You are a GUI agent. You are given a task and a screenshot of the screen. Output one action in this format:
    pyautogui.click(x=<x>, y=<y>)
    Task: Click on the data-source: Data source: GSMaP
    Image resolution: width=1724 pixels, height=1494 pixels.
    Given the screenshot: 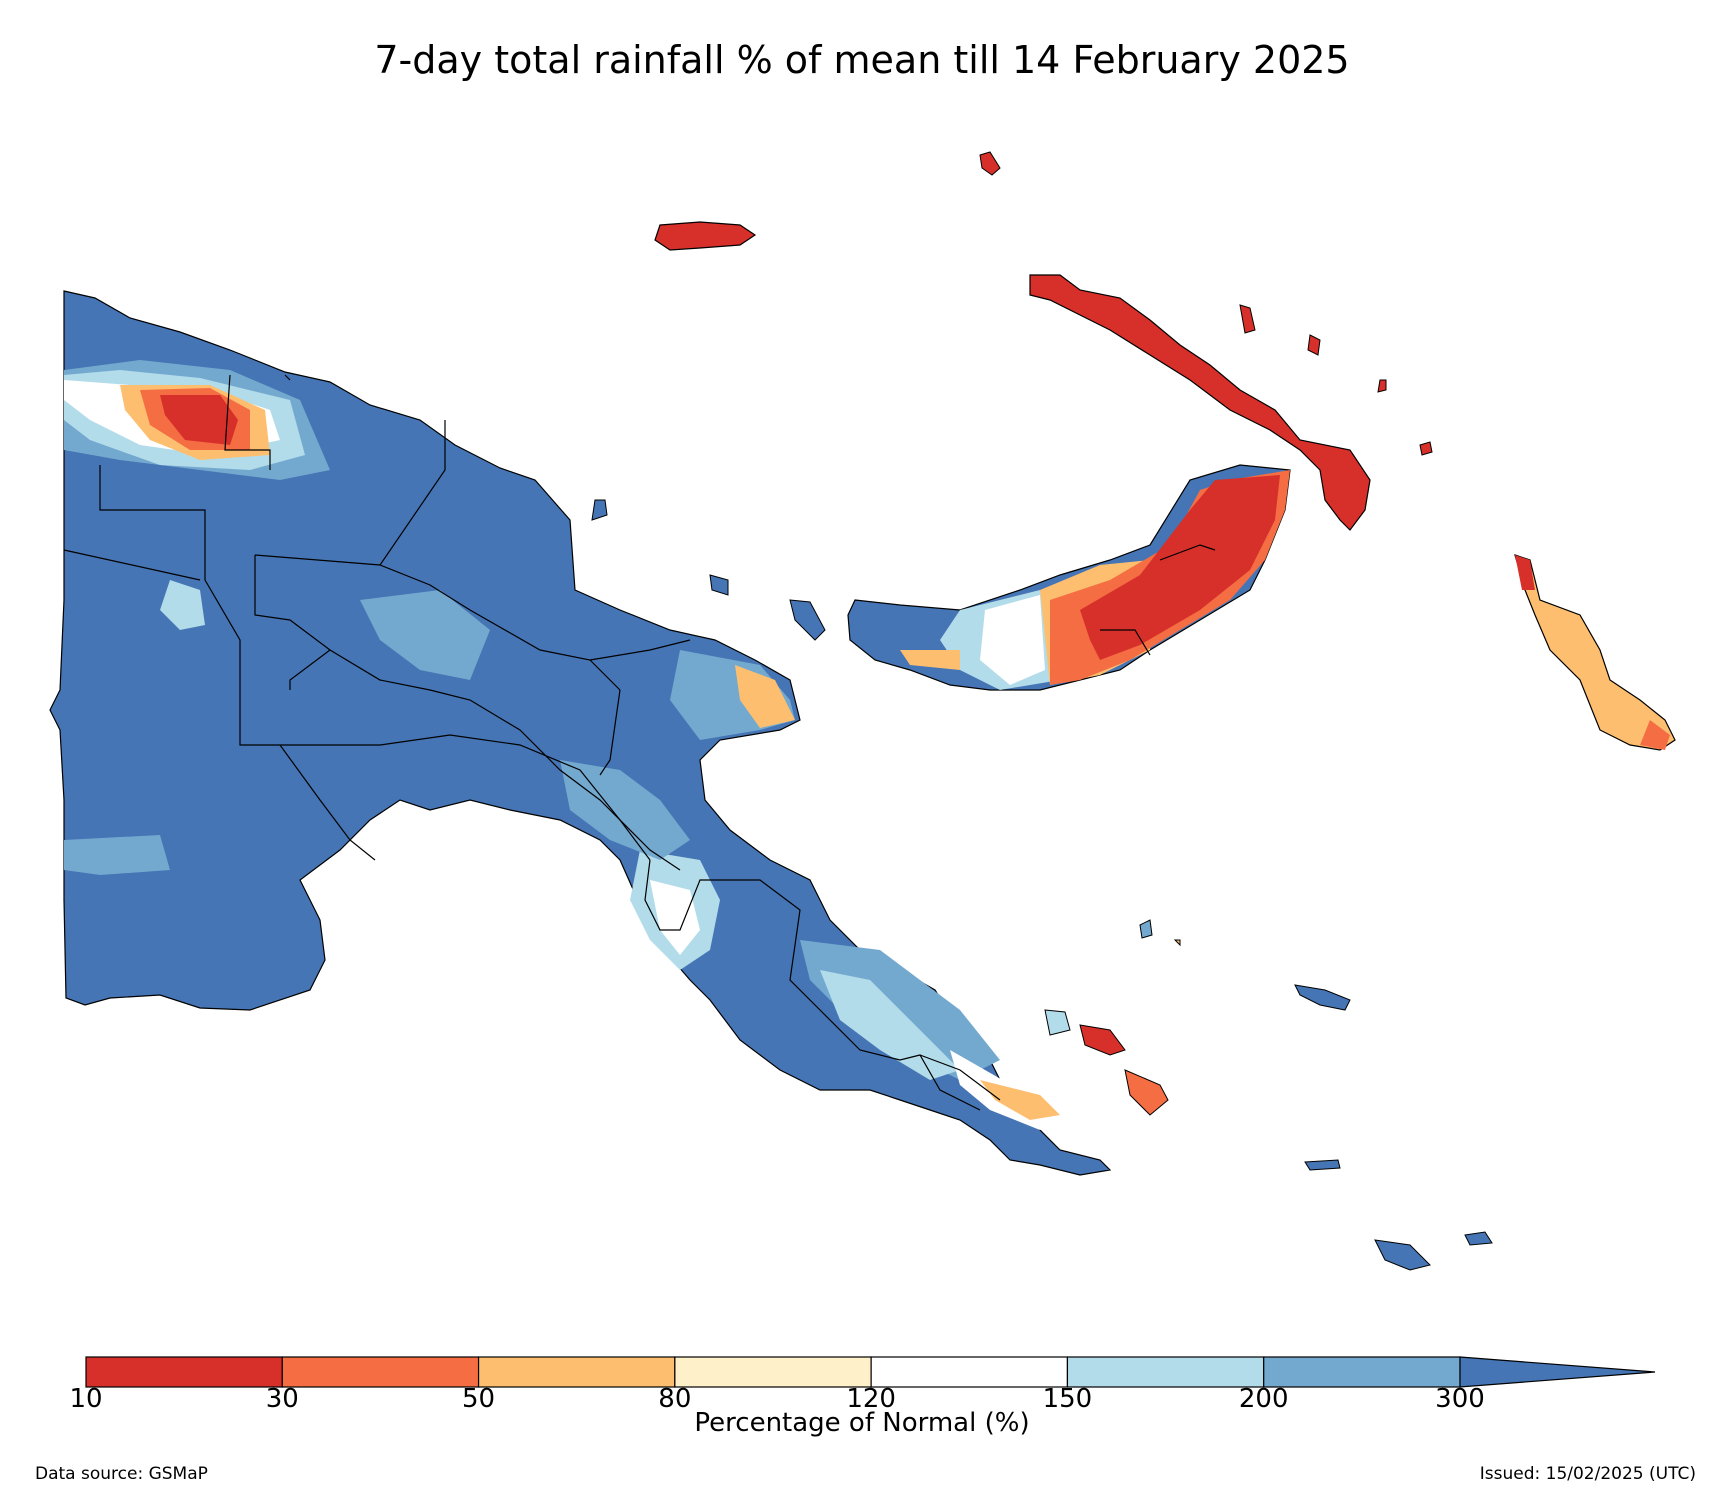 What is the action you would take?
    pyautogui.click(x=121, y=1474)
    